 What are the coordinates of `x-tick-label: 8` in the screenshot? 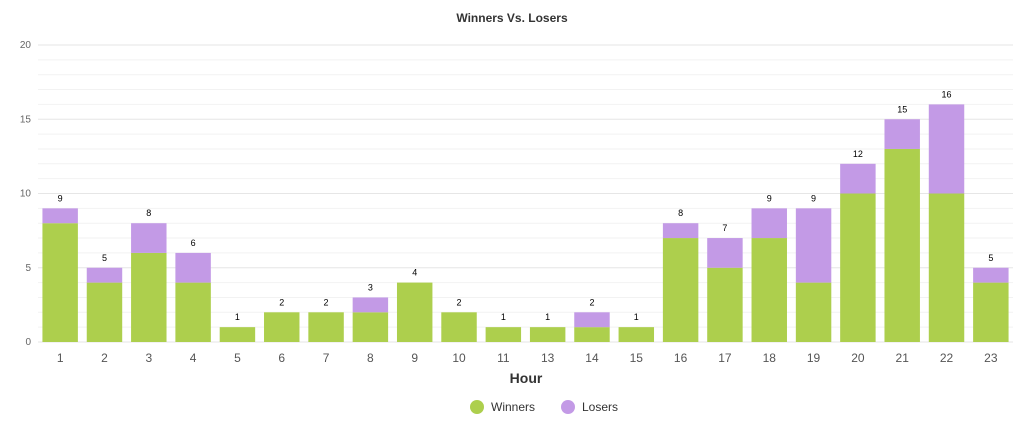 It's located at (370, 358).